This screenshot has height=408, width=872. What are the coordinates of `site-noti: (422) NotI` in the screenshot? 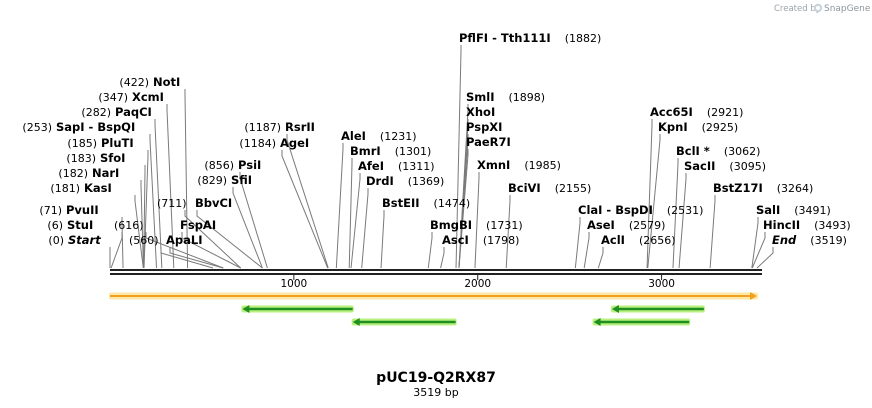 It's located at (149, 82).